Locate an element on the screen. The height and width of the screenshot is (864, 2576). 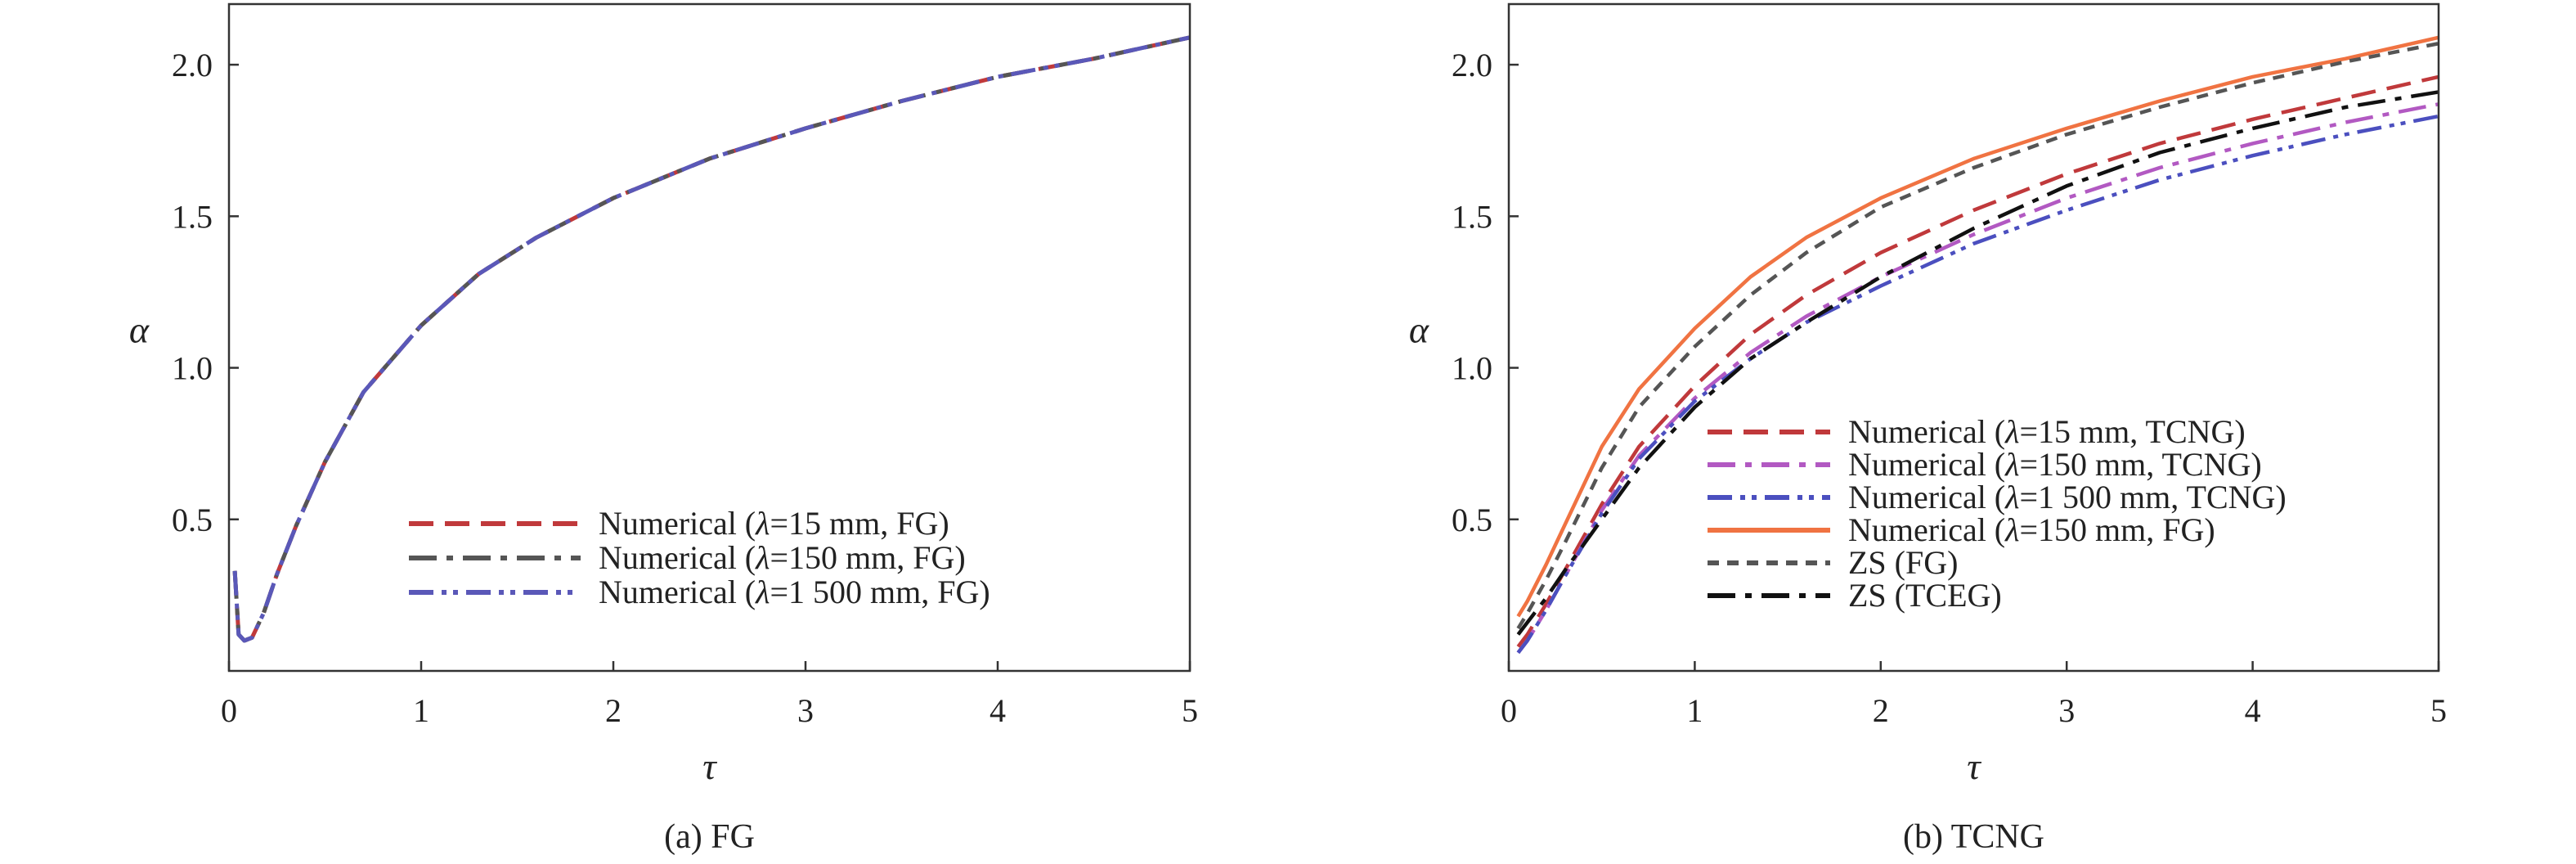
legend-label: Numerical (λ=1 500 mm, TCNG) is located at coordinates (2067, 497).